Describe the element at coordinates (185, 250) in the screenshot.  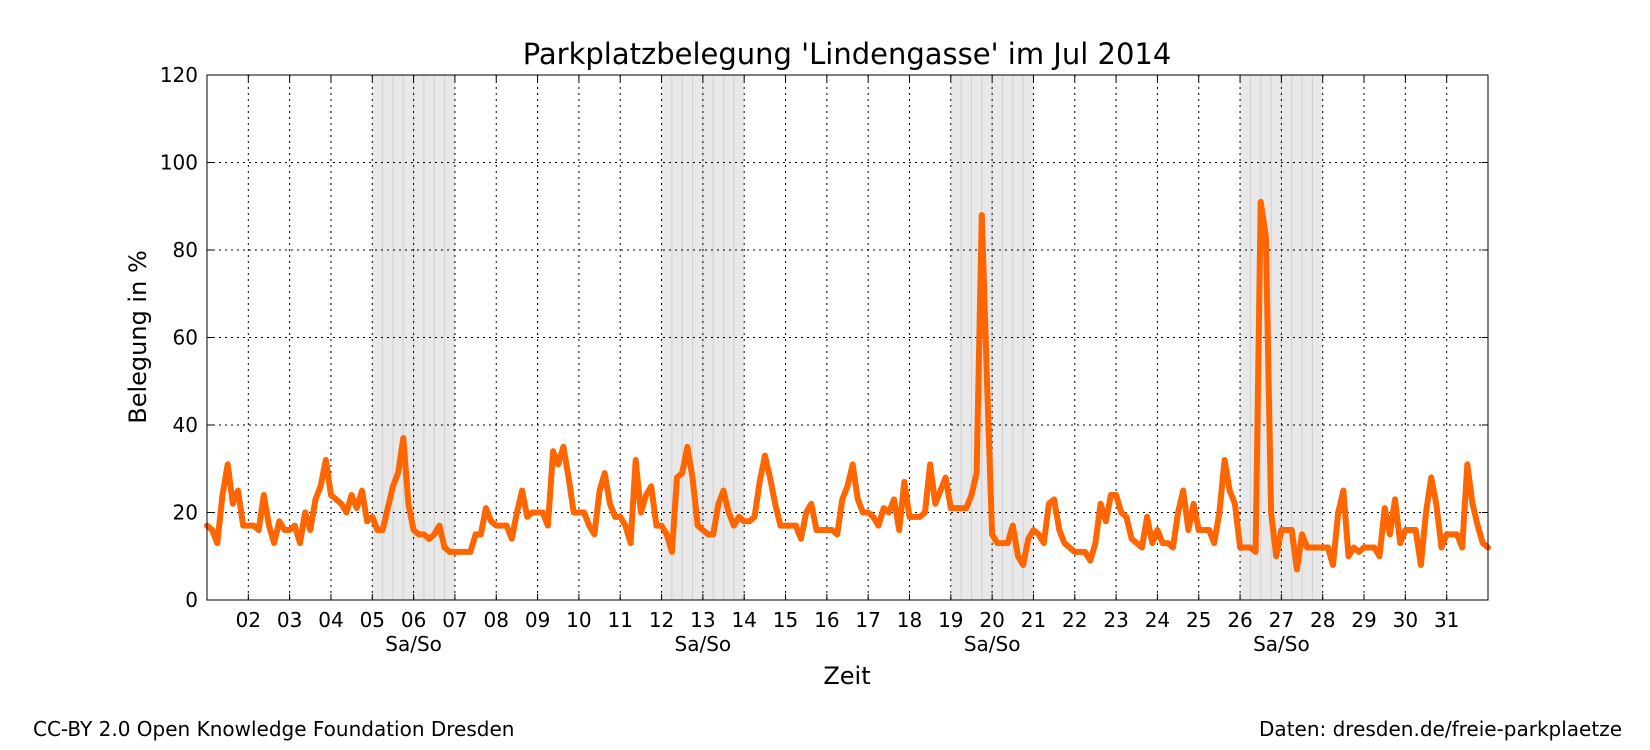
I see `y-tick-label: 80` at that location.